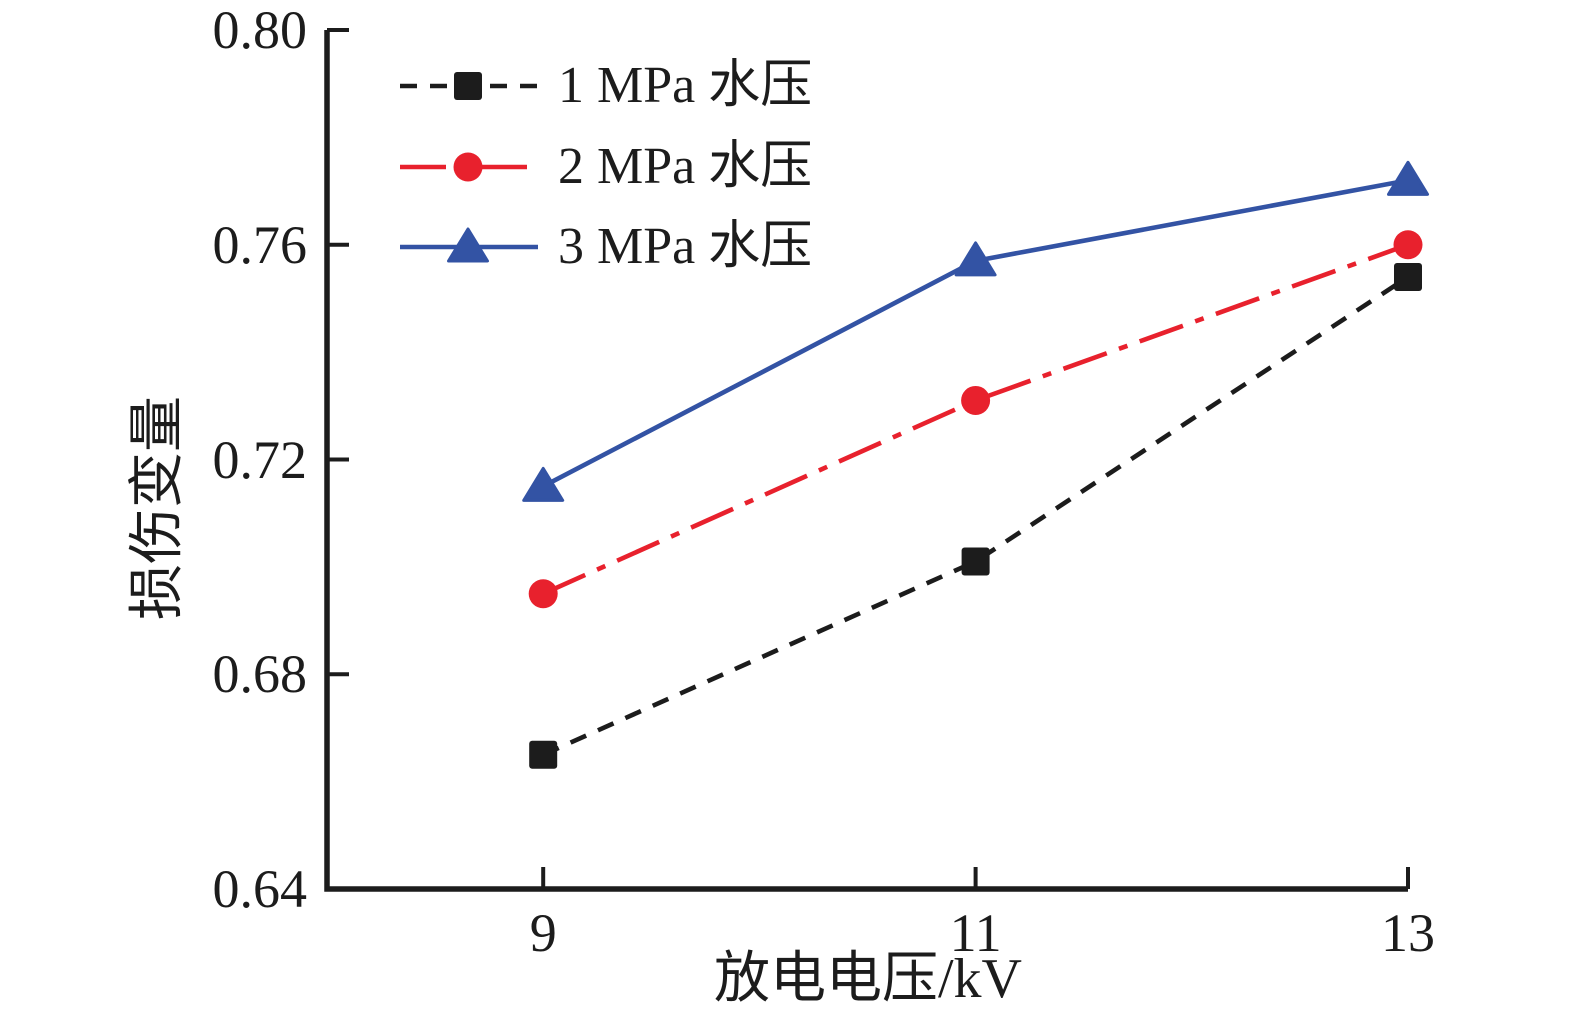 The height and width of the screenshot is (1035, 1575). I want to click on y-tick-label: 0.64, so click(260, 889).